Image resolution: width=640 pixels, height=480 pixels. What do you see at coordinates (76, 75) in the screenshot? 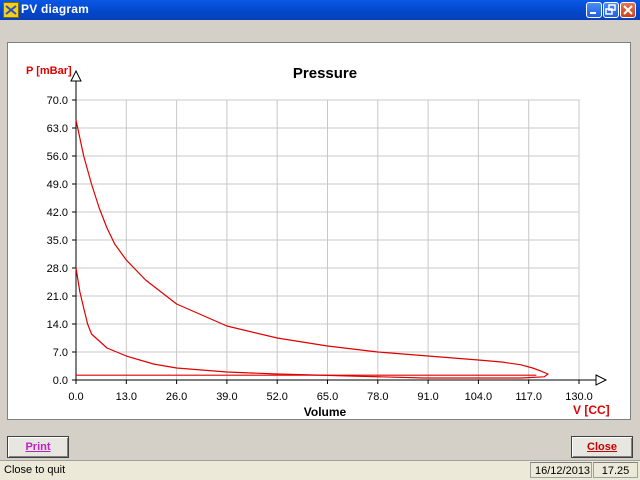
I see `y-axis-arrow` at bounding box center [76, 75].